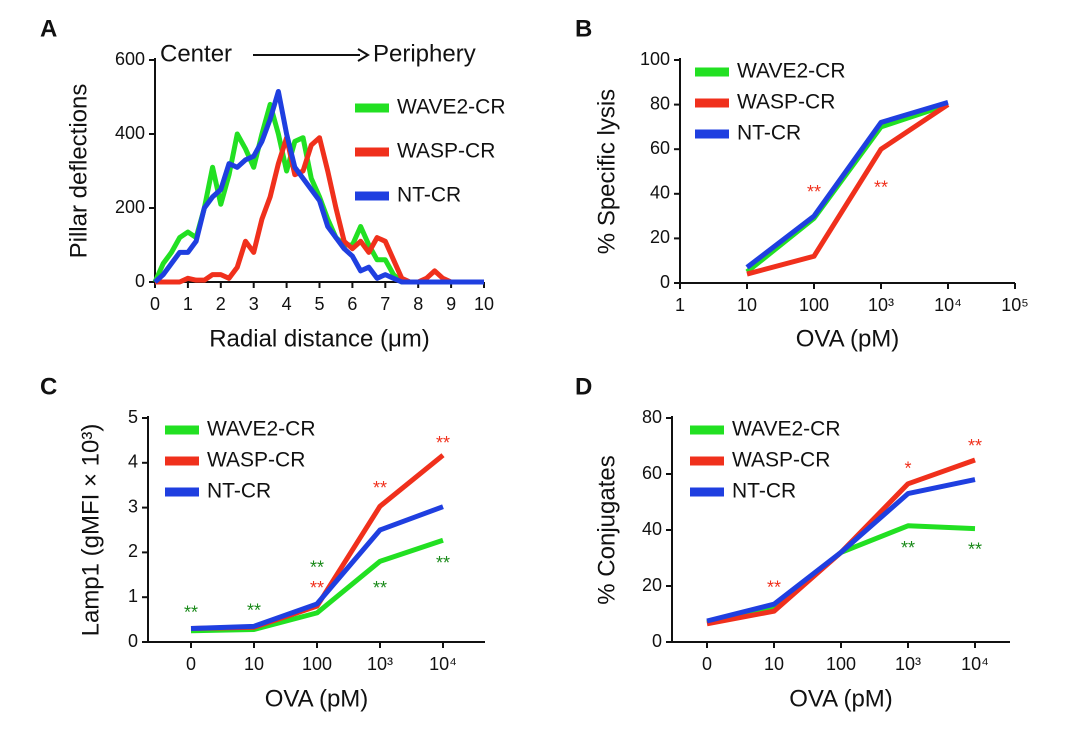  What do you see at coordinates (385, 304) in the screenshot?
I see `x-tick-label: 7` at bounding box center [385, 304].